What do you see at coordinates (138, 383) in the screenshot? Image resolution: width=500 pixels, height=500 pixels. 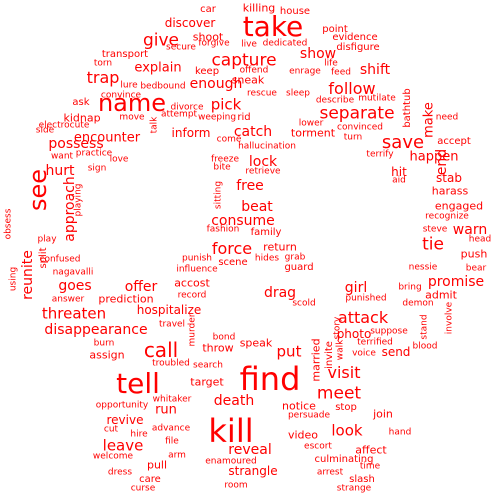 I see `word: tell` at bounding box center [138, 383].